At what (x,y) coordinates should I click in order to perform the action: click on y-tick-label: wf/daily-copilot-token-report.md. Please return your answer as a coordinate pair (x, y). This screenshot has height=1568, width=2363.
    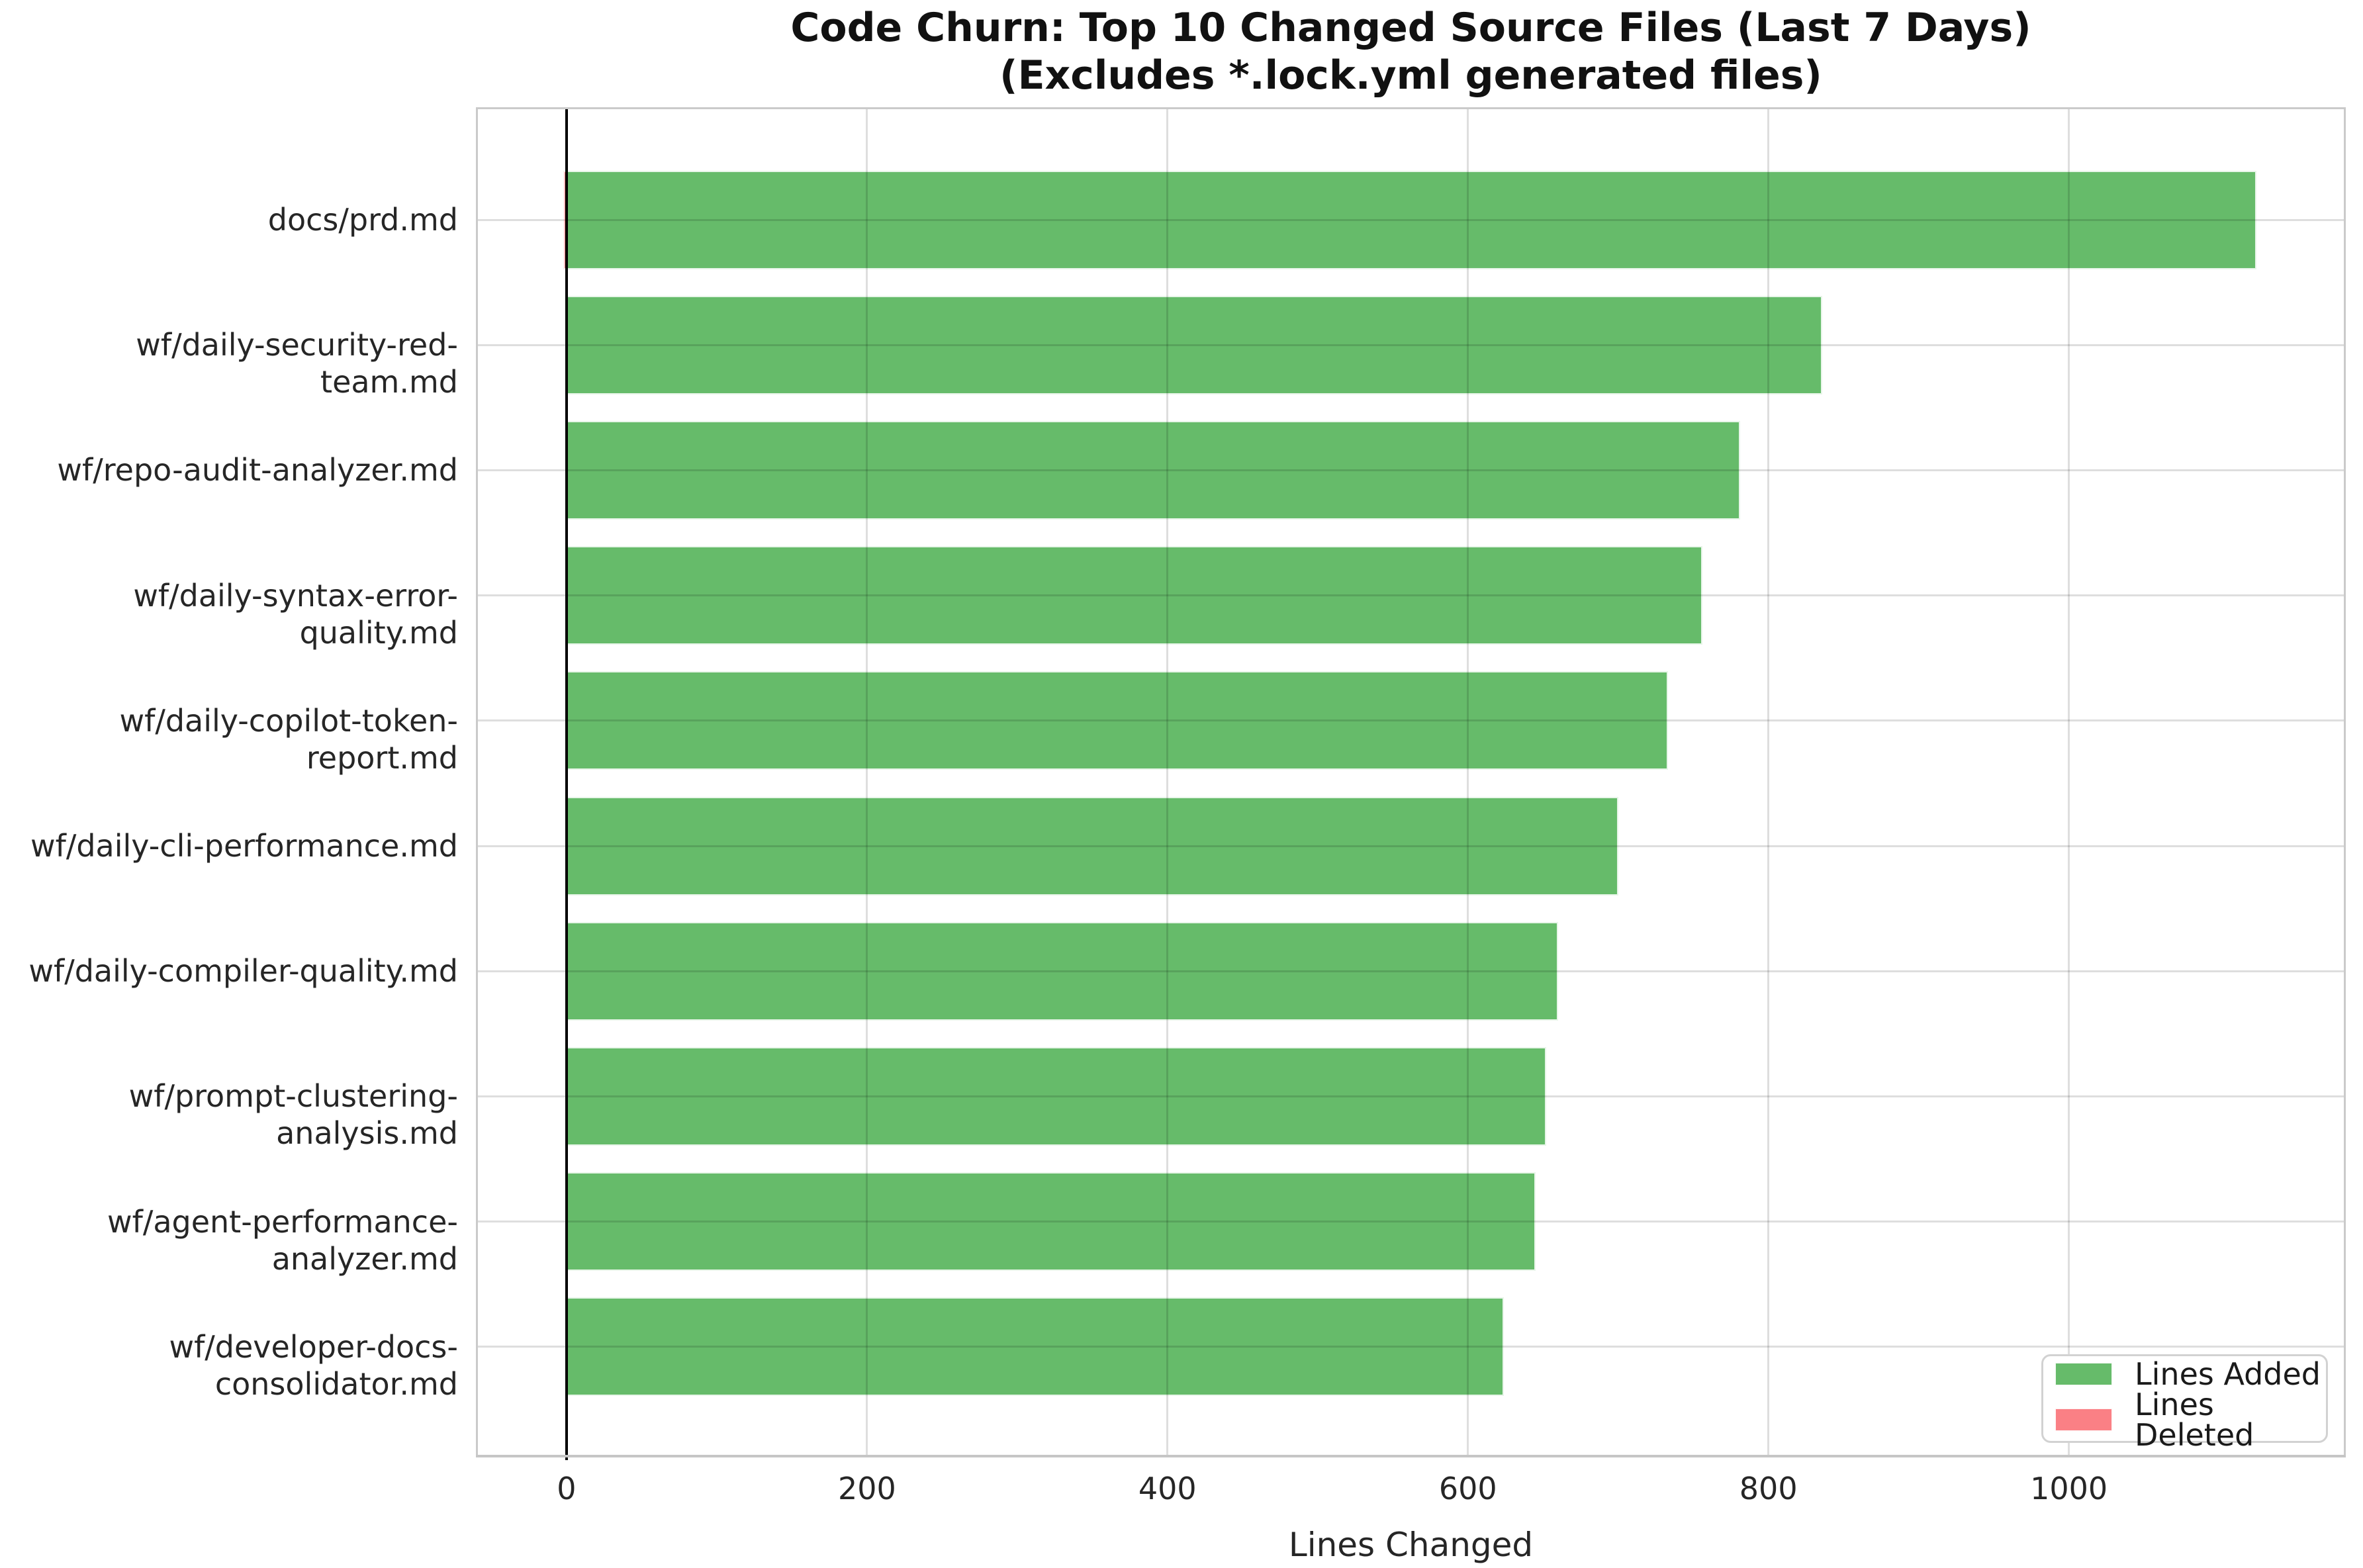
    Looking at the image, I should click on (288, 739).